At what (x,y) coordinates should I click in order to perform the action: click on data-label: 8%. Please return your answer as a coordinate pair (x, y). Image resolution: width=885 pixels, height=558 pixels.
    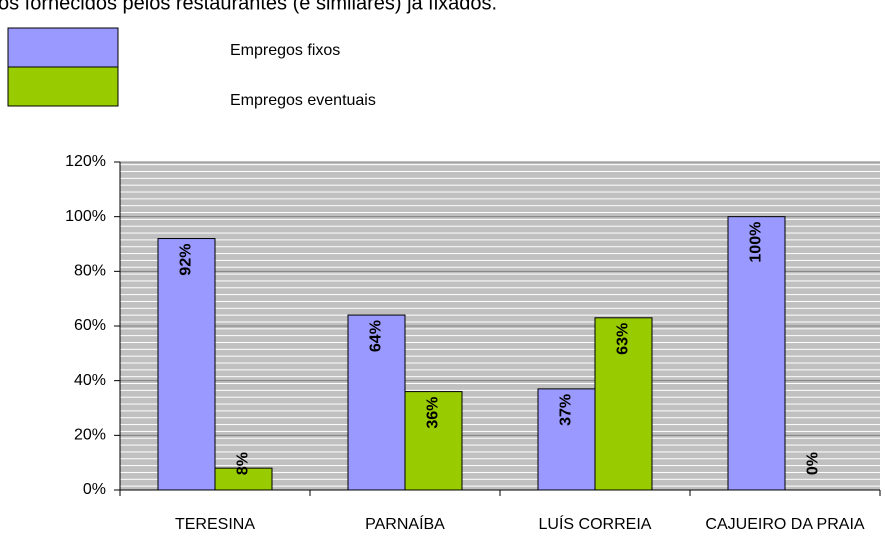
    Looking at the image, I should click on (243, 463).